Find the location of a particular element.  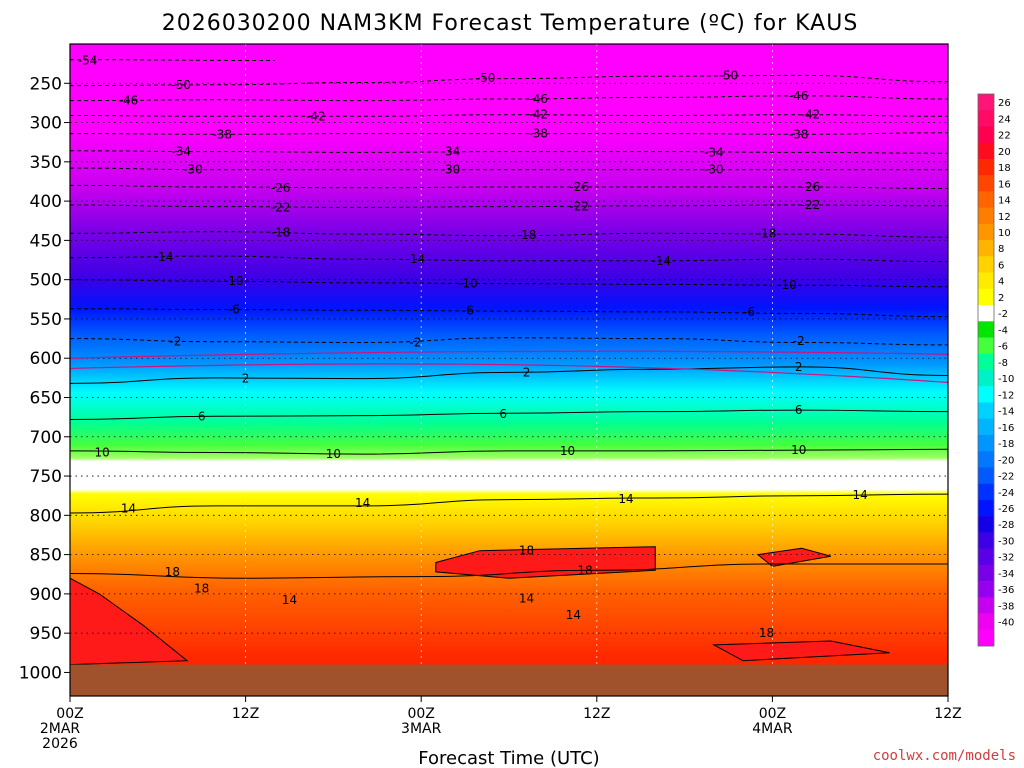

isotherm--14 is located at coordinates (509, 259).